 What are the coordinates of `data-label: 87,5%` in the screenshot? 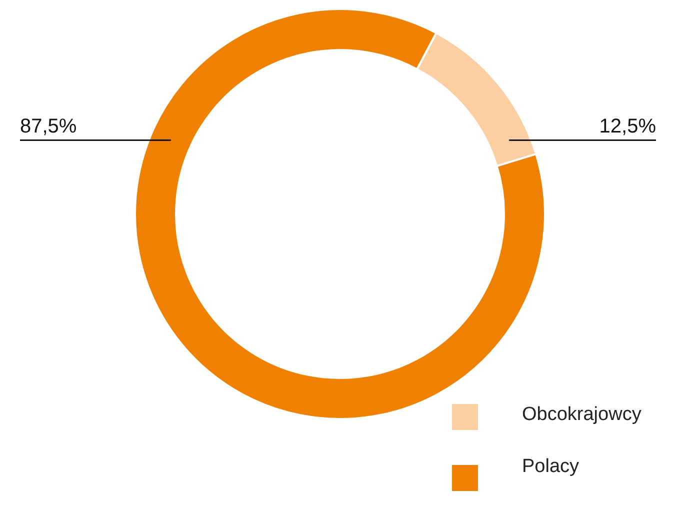 It's located at (48, 127).